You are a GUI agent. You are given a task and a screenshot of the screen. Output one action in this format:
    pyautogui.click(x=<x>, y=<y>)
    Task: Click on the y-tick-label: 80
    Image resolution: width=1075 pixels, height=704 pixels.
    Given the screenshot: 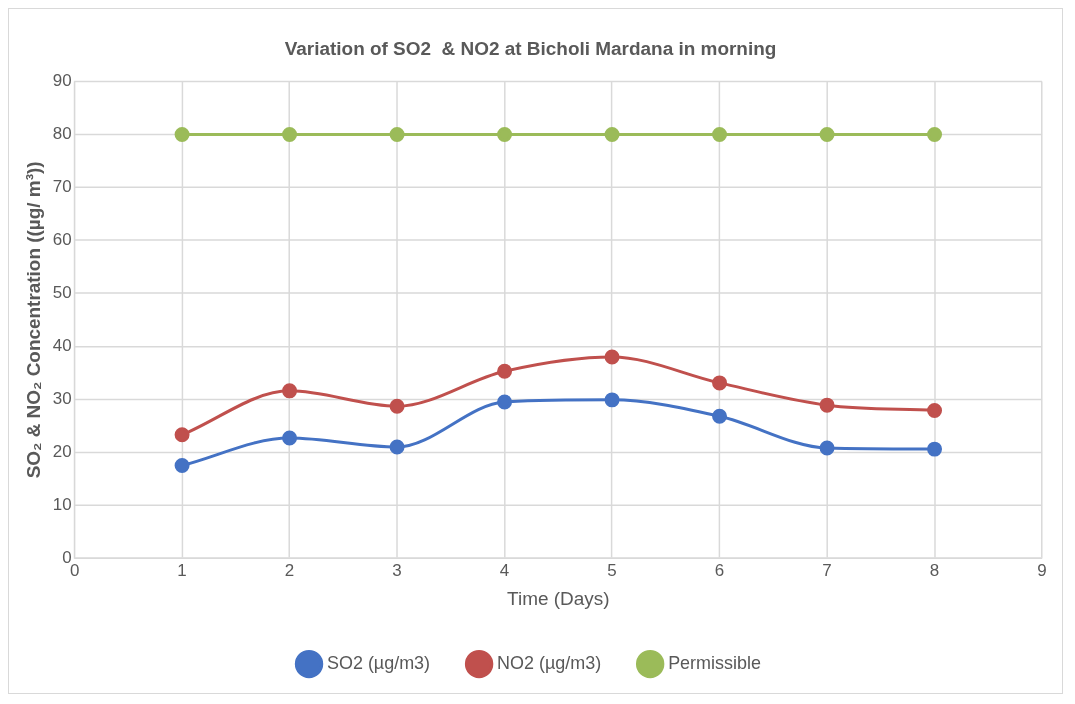 What is the action you would take?
    pyautogui.click(x=62, y=134)
    